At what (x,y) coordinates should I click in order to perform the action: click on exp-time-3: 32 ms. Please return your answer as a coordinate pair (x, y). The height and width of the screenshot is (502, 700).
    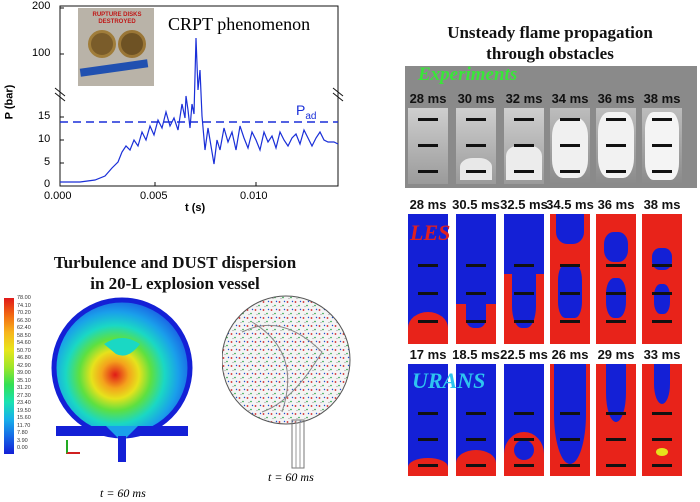
    Looking at the image, I should click on (524, 98).